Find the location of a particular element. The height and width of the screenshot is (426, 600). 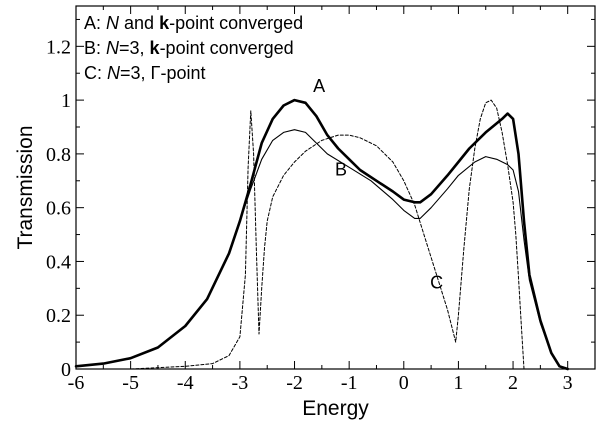

legend-entry-a: A: N and k-point converged is located at coordinates (193, 23).